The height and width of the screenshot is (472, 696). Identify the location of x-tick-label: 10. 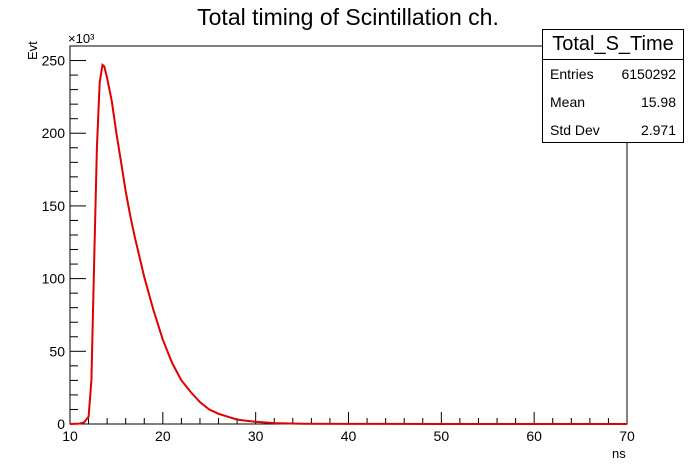
(70, 436).